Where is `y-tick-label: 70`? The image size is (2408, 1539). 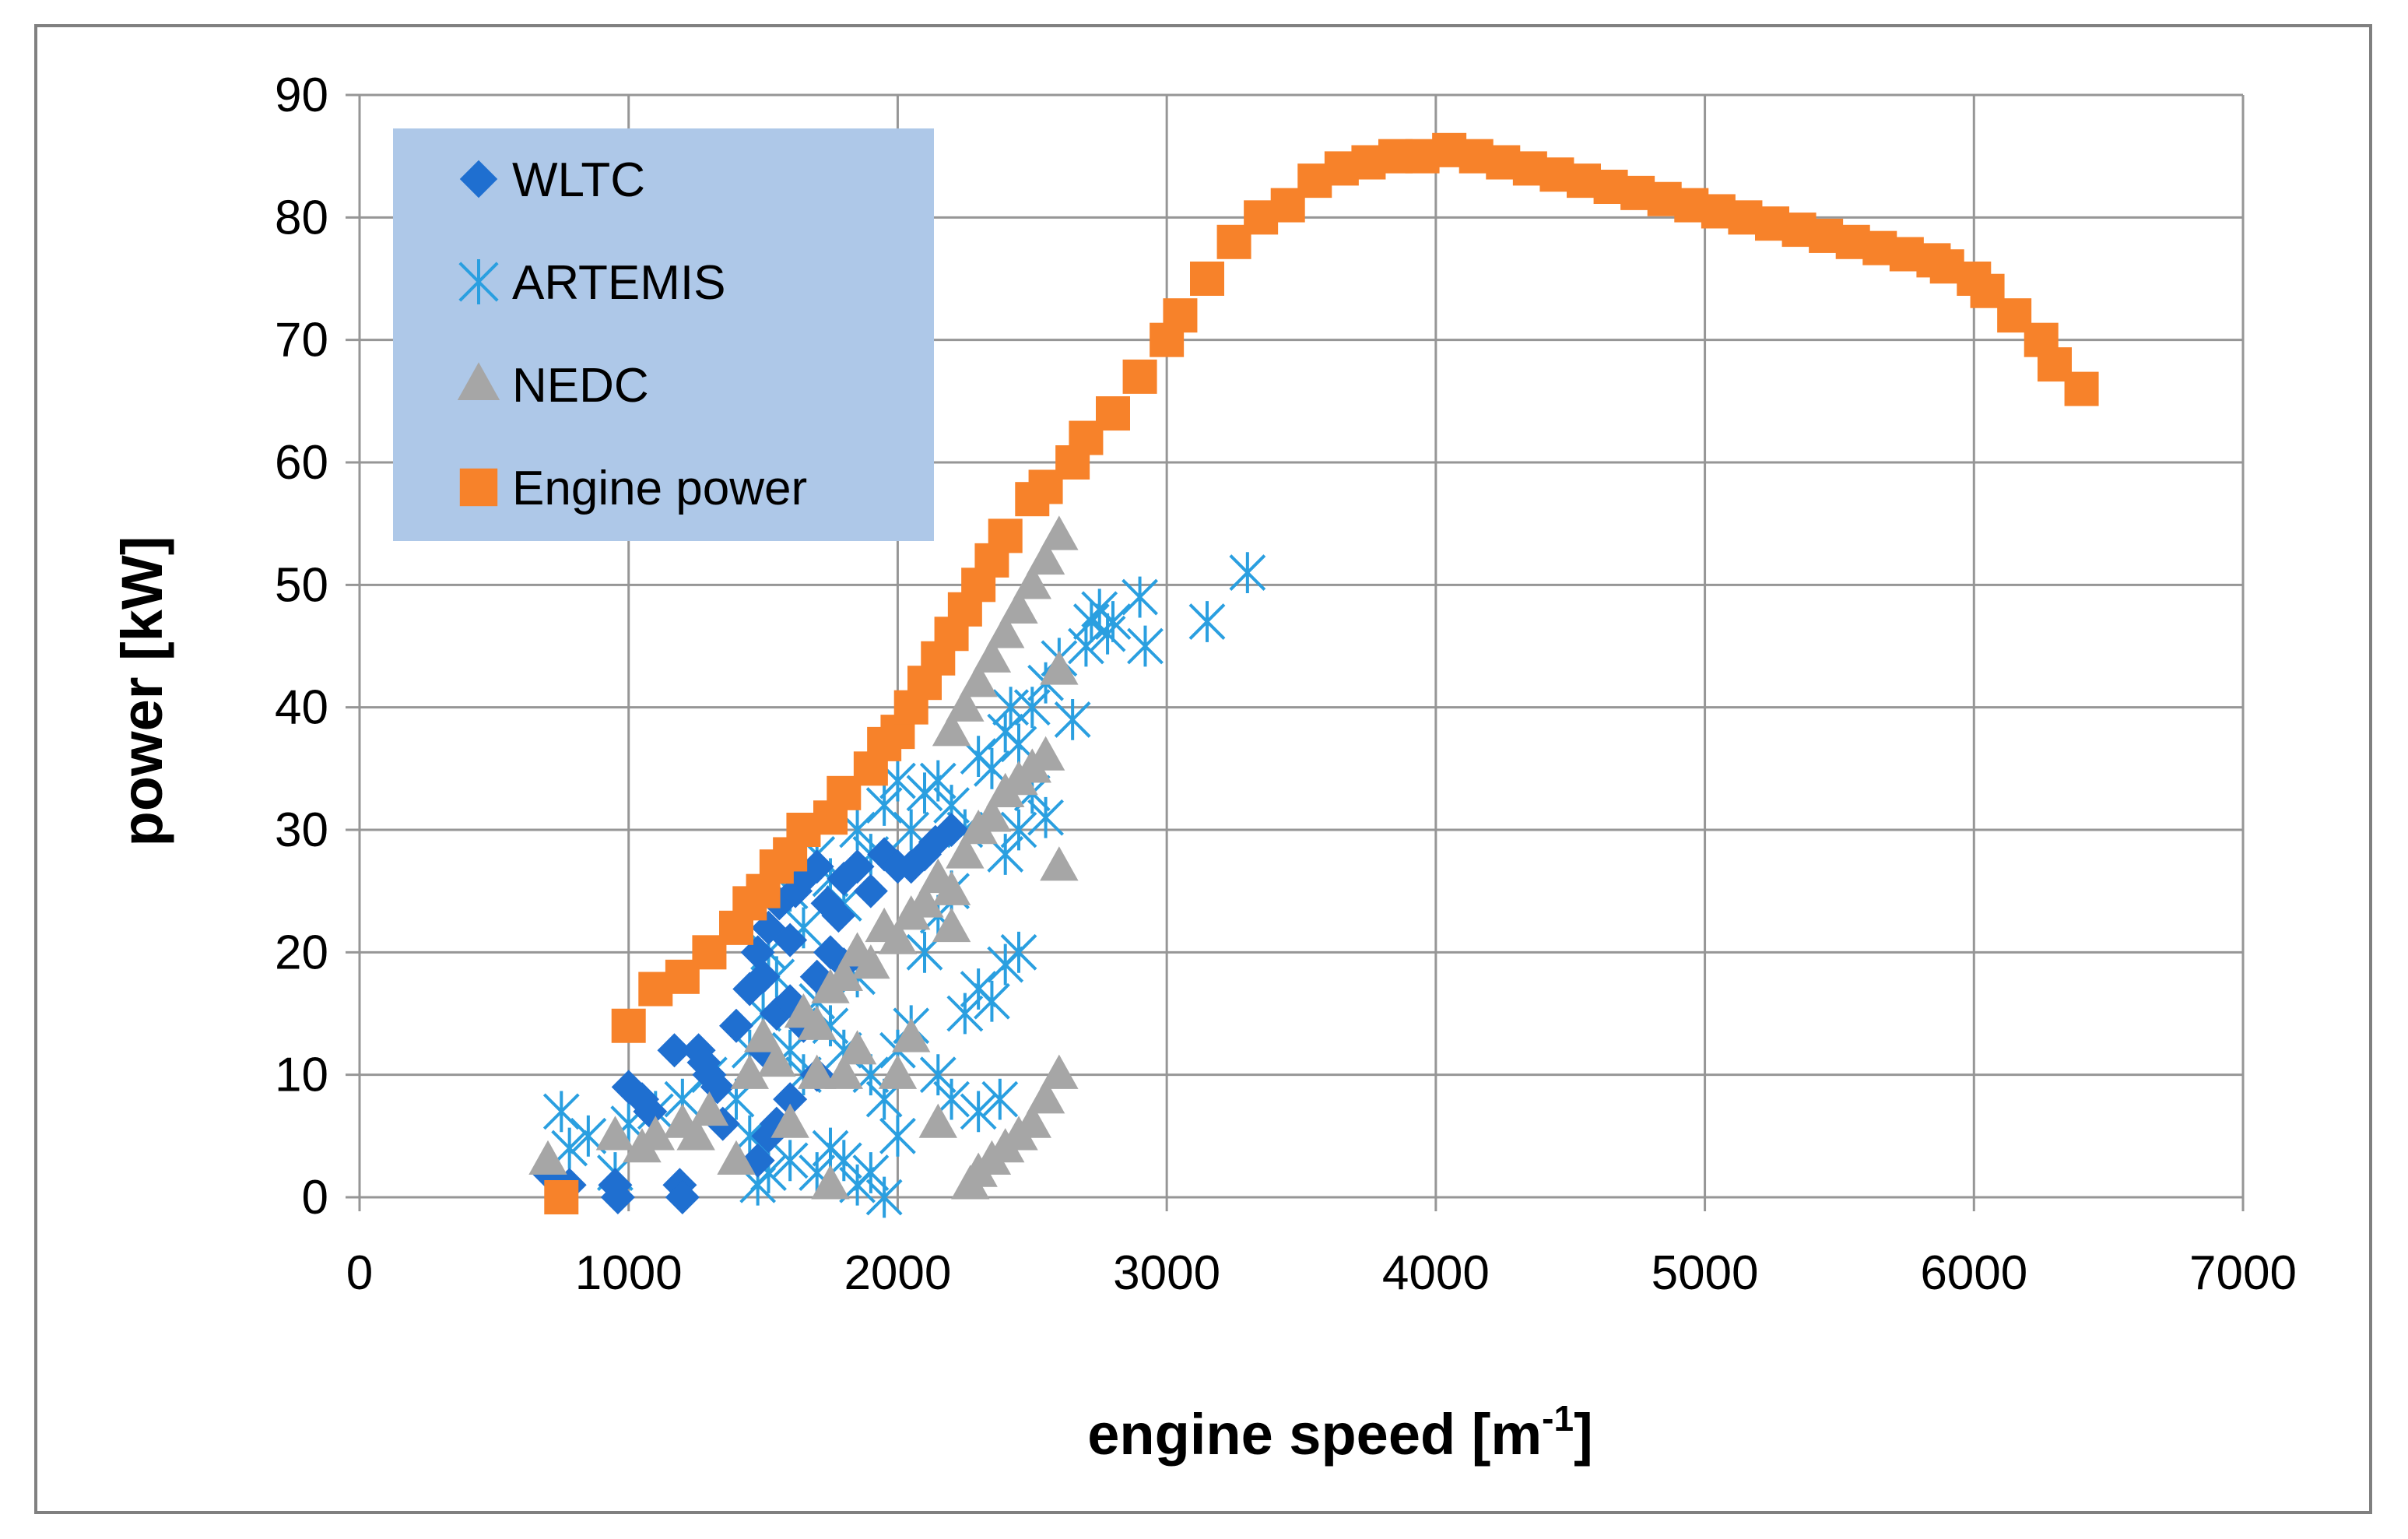
y-tick-label: 70 is located at coordinates (301, 341).